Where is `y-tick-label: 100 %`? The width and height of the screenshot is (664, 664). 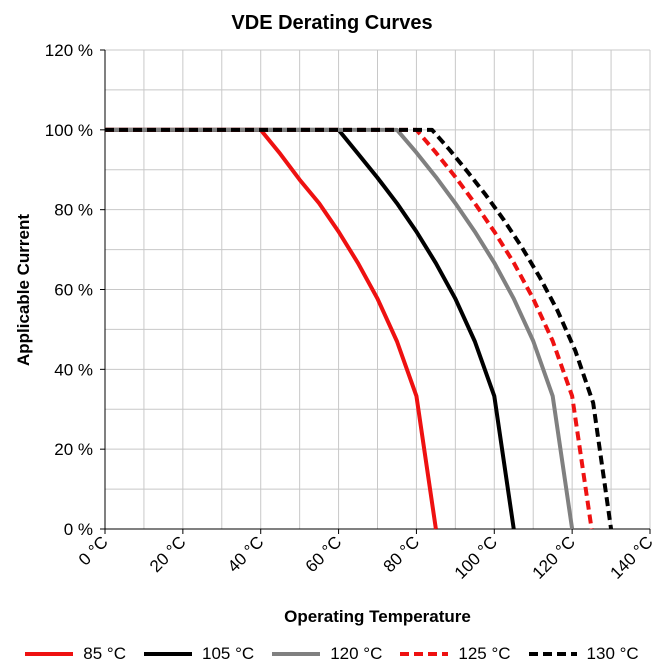 y-tick-label: 100 % is located at coordinates (69, 130).